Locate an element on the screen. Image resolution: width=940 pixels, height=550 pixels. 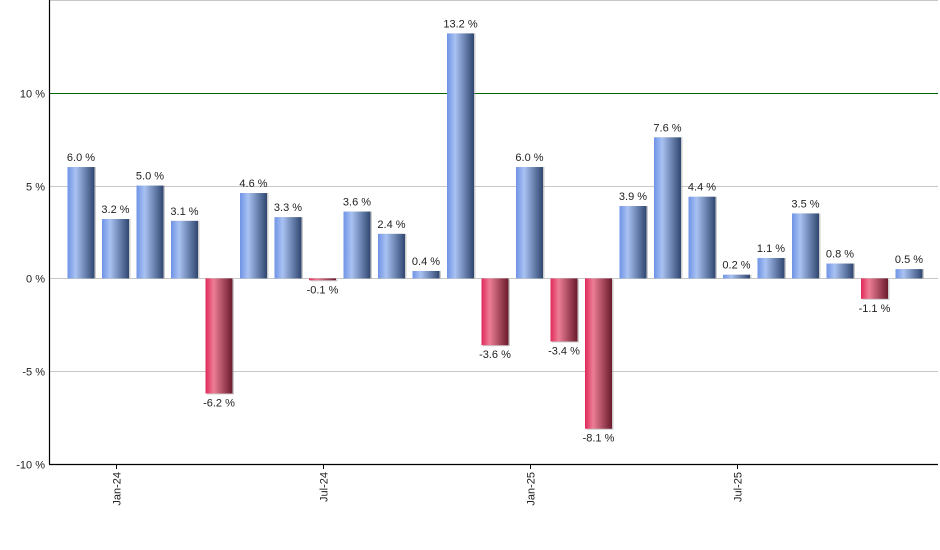
y-tick-label: 10 % is located at coordinates (32, 95).